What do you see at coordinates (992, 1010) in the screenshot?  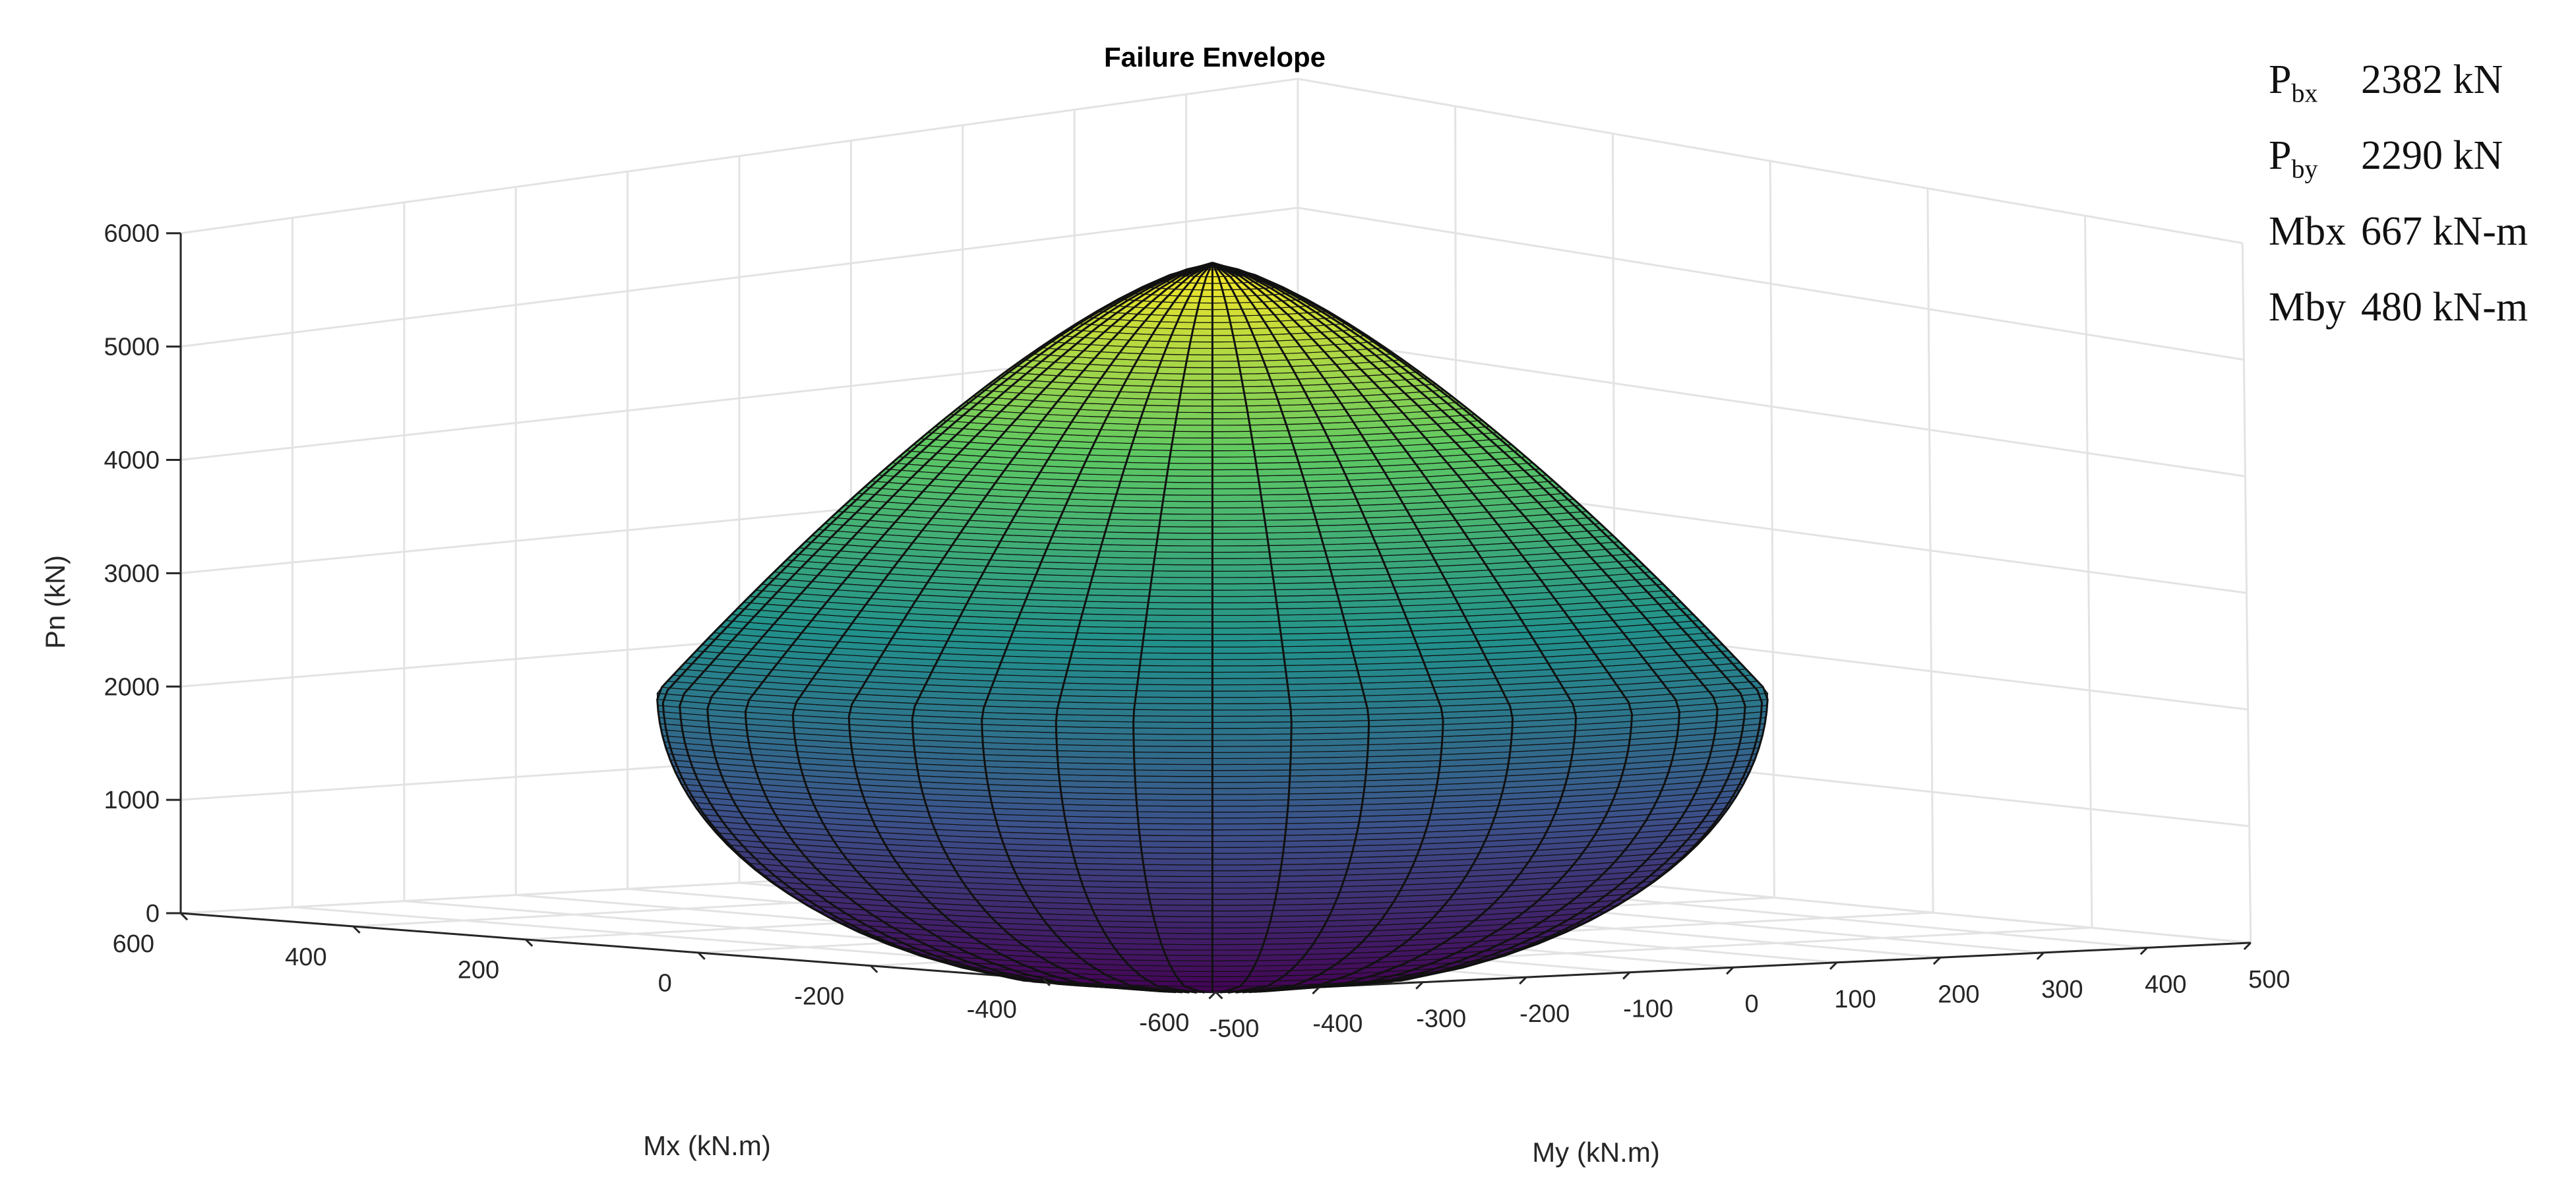 I see `x-tick-label: -400` at bounding box center [992, 1010].